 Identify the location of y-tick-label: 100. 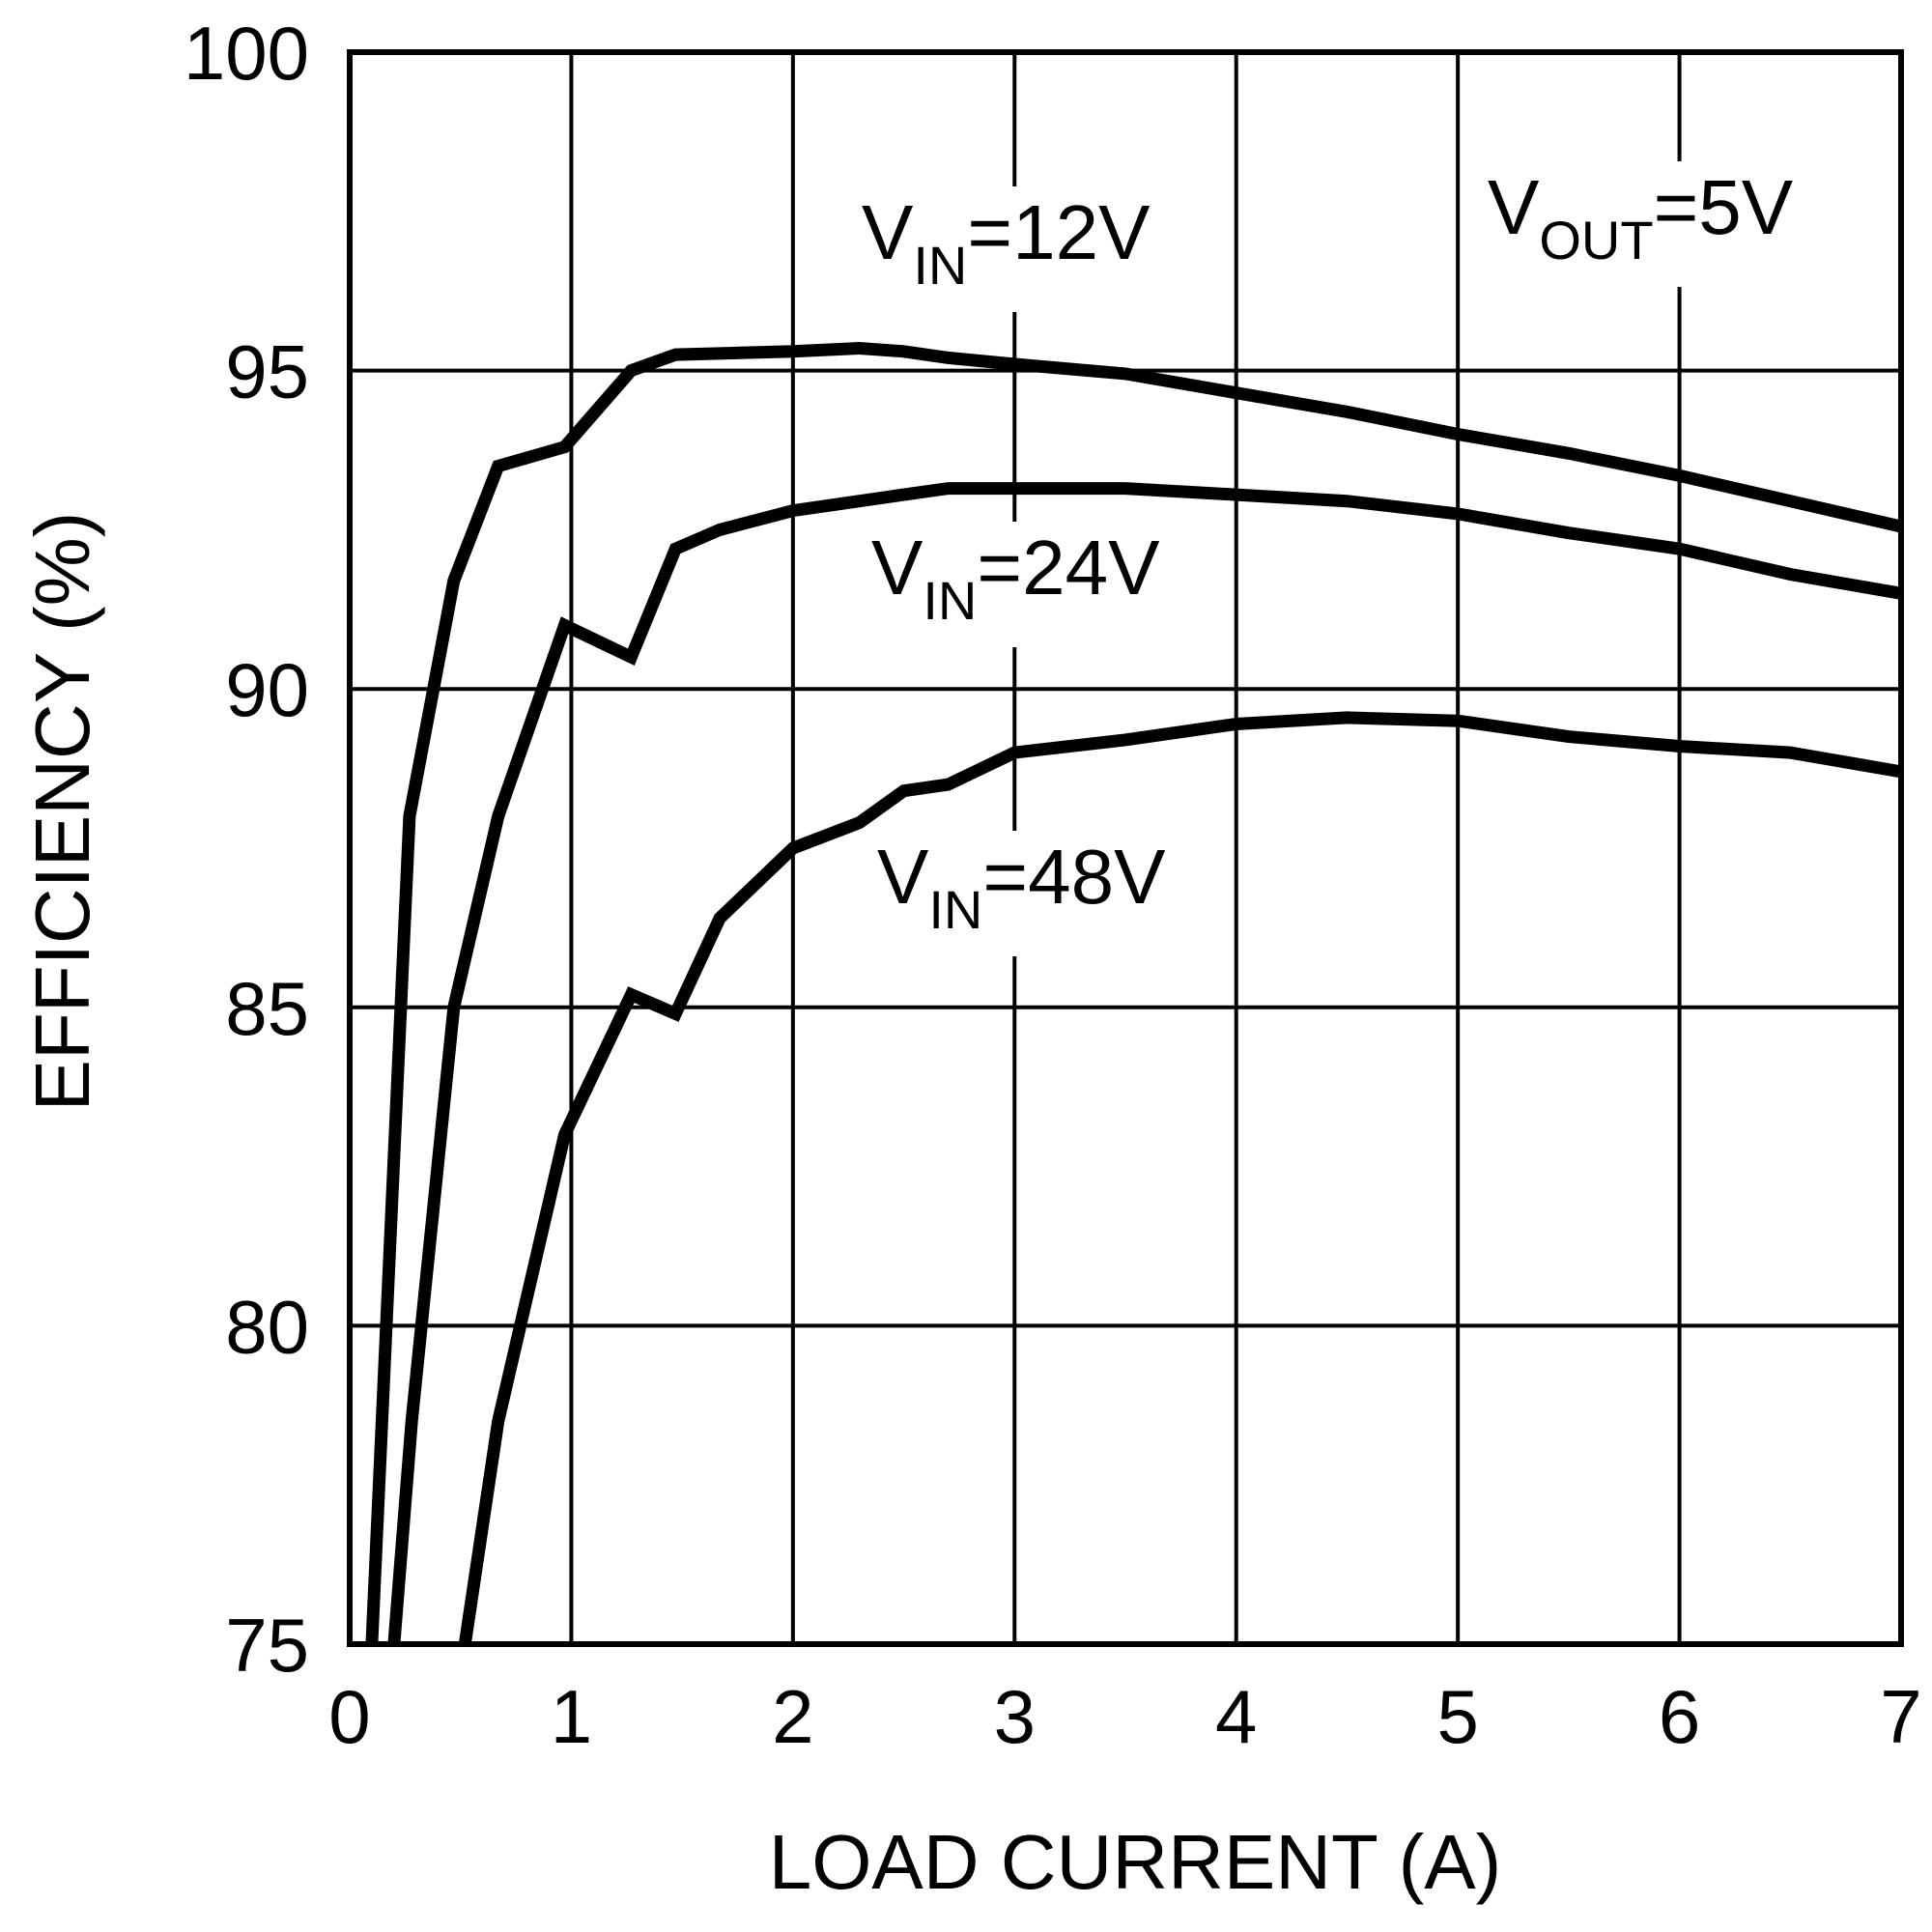
(246, 53).